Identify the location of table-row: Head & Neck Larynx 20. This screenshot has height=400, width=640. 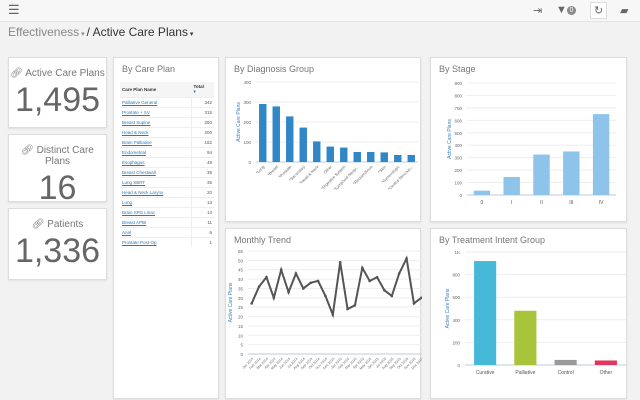
(167, 192).